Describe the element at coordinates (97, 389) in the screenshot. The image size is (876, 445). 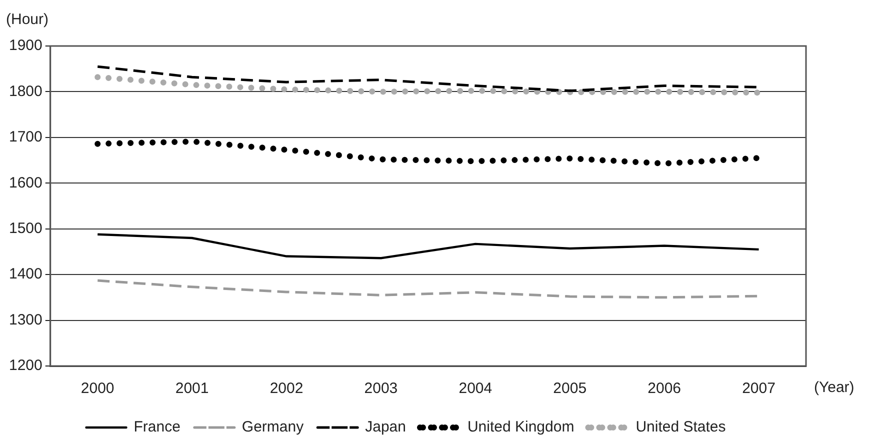
I see `x-tick-label: 2000` at that location.